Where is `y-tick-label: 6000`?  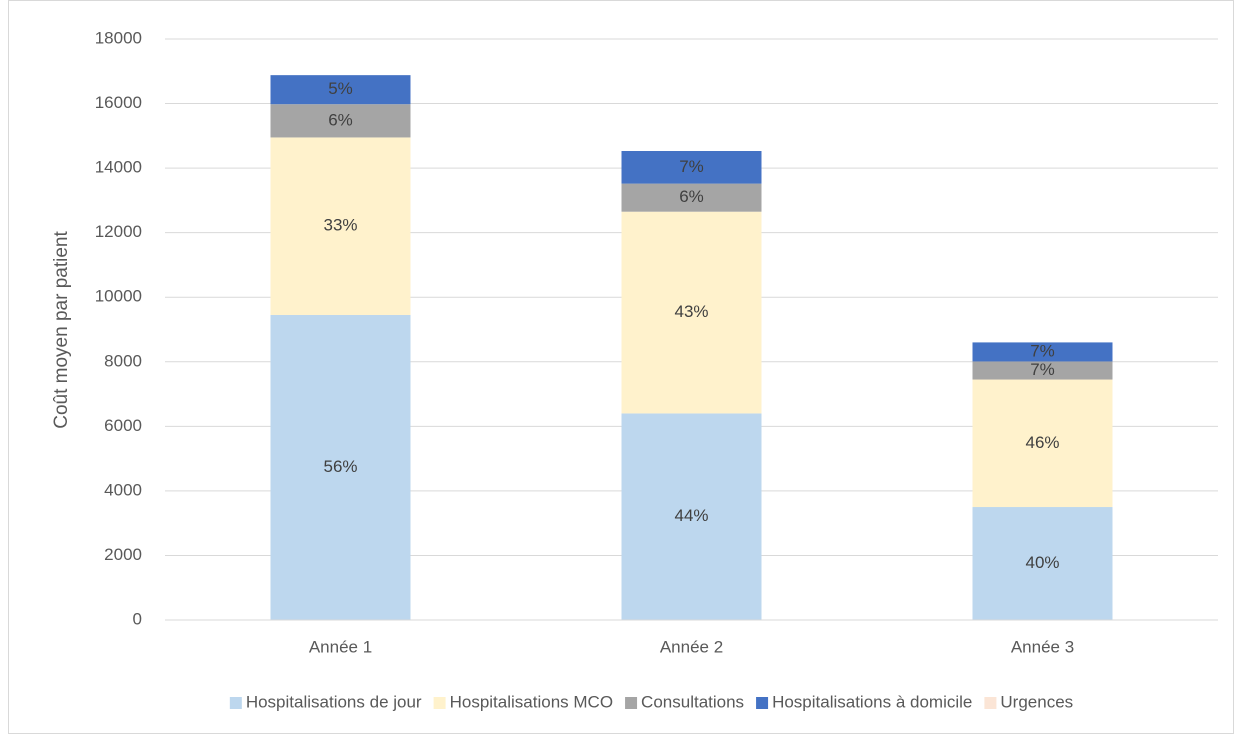
y-tick-label: 6000 is located at coordinates (123, 425).